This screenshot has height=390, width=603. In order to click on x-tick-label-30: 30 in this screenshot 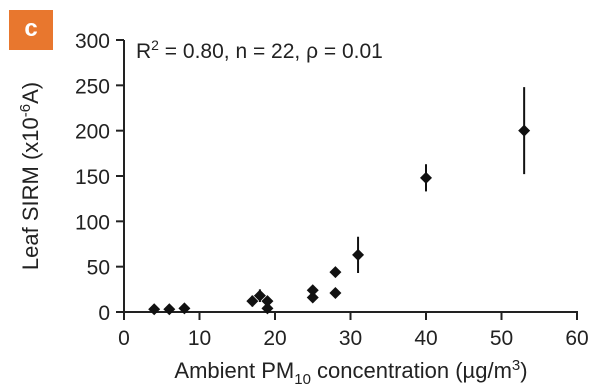, I will do `click(350, 338)`.